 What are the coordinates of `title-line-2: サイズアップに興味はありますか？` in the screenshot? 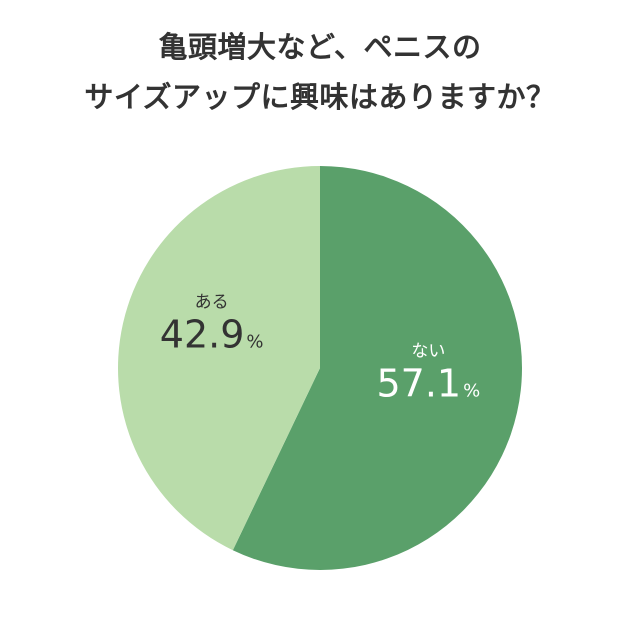 It's located at (320, 97).